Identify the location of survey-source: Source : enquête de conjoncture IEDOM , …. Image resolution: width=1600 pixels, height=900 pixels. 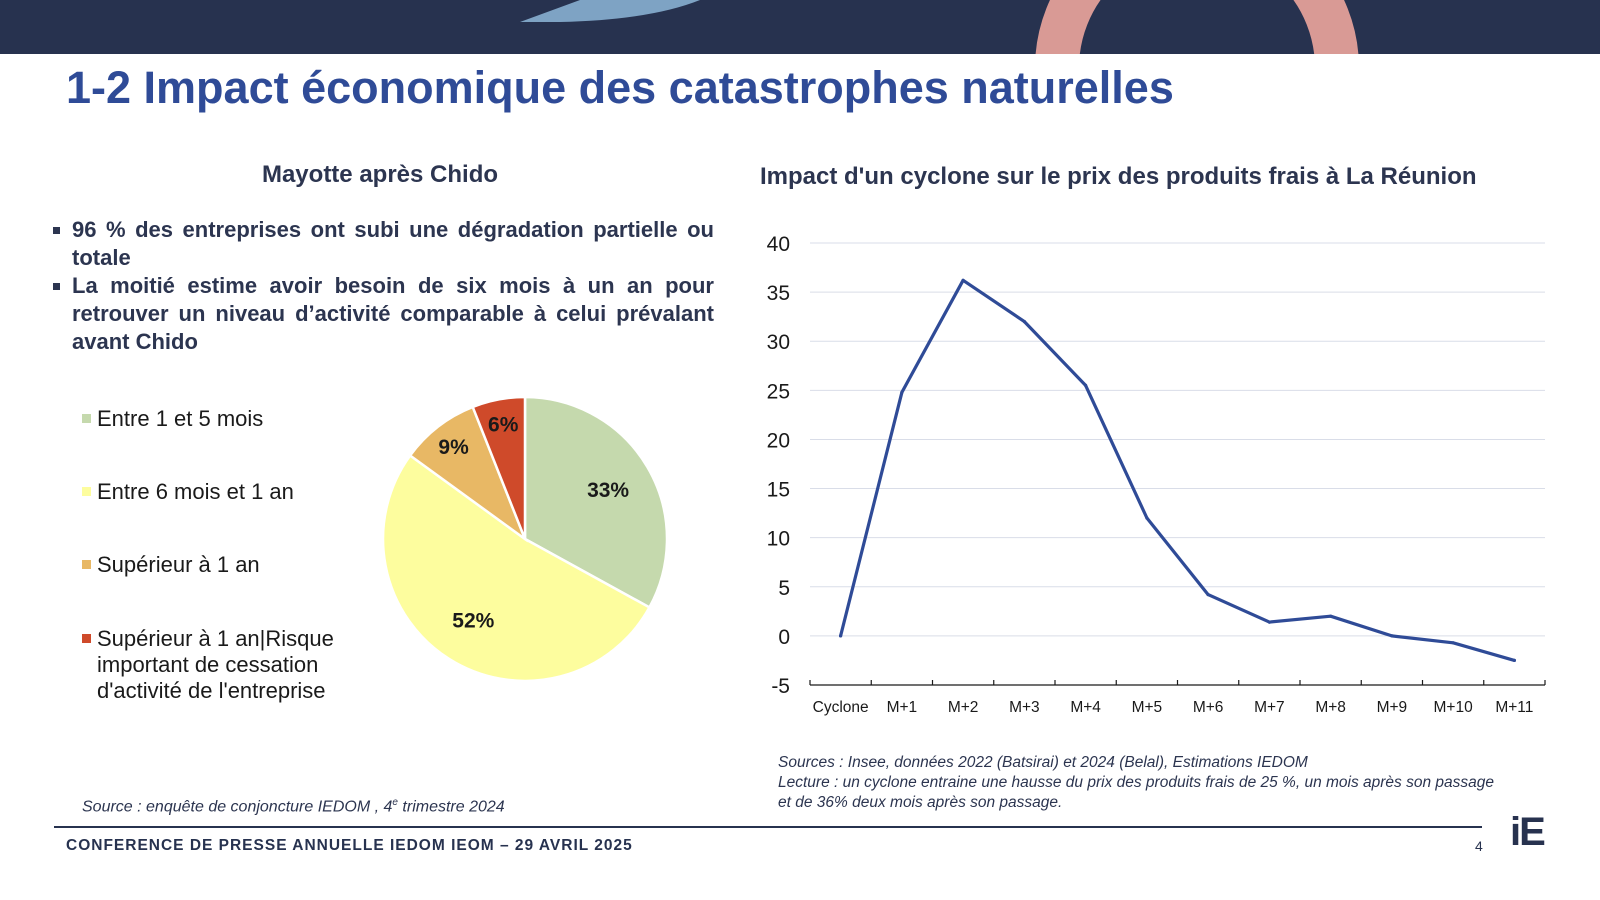
(293, 806).